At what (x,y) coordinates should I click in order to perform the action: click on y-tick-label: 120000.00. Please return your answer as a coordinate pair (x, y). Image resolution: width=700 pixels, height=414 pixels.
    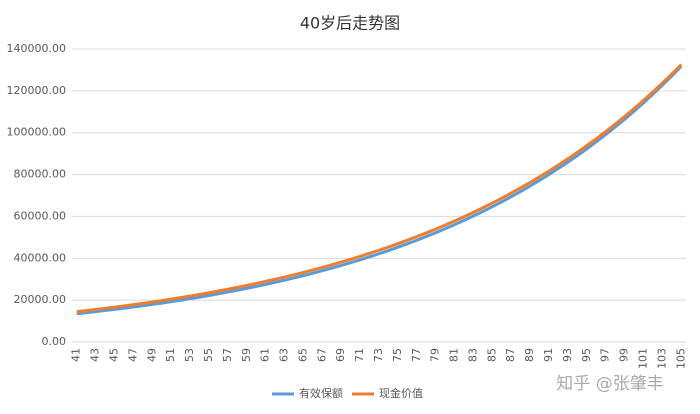
    Looking at the image, I should click on (37, 90).